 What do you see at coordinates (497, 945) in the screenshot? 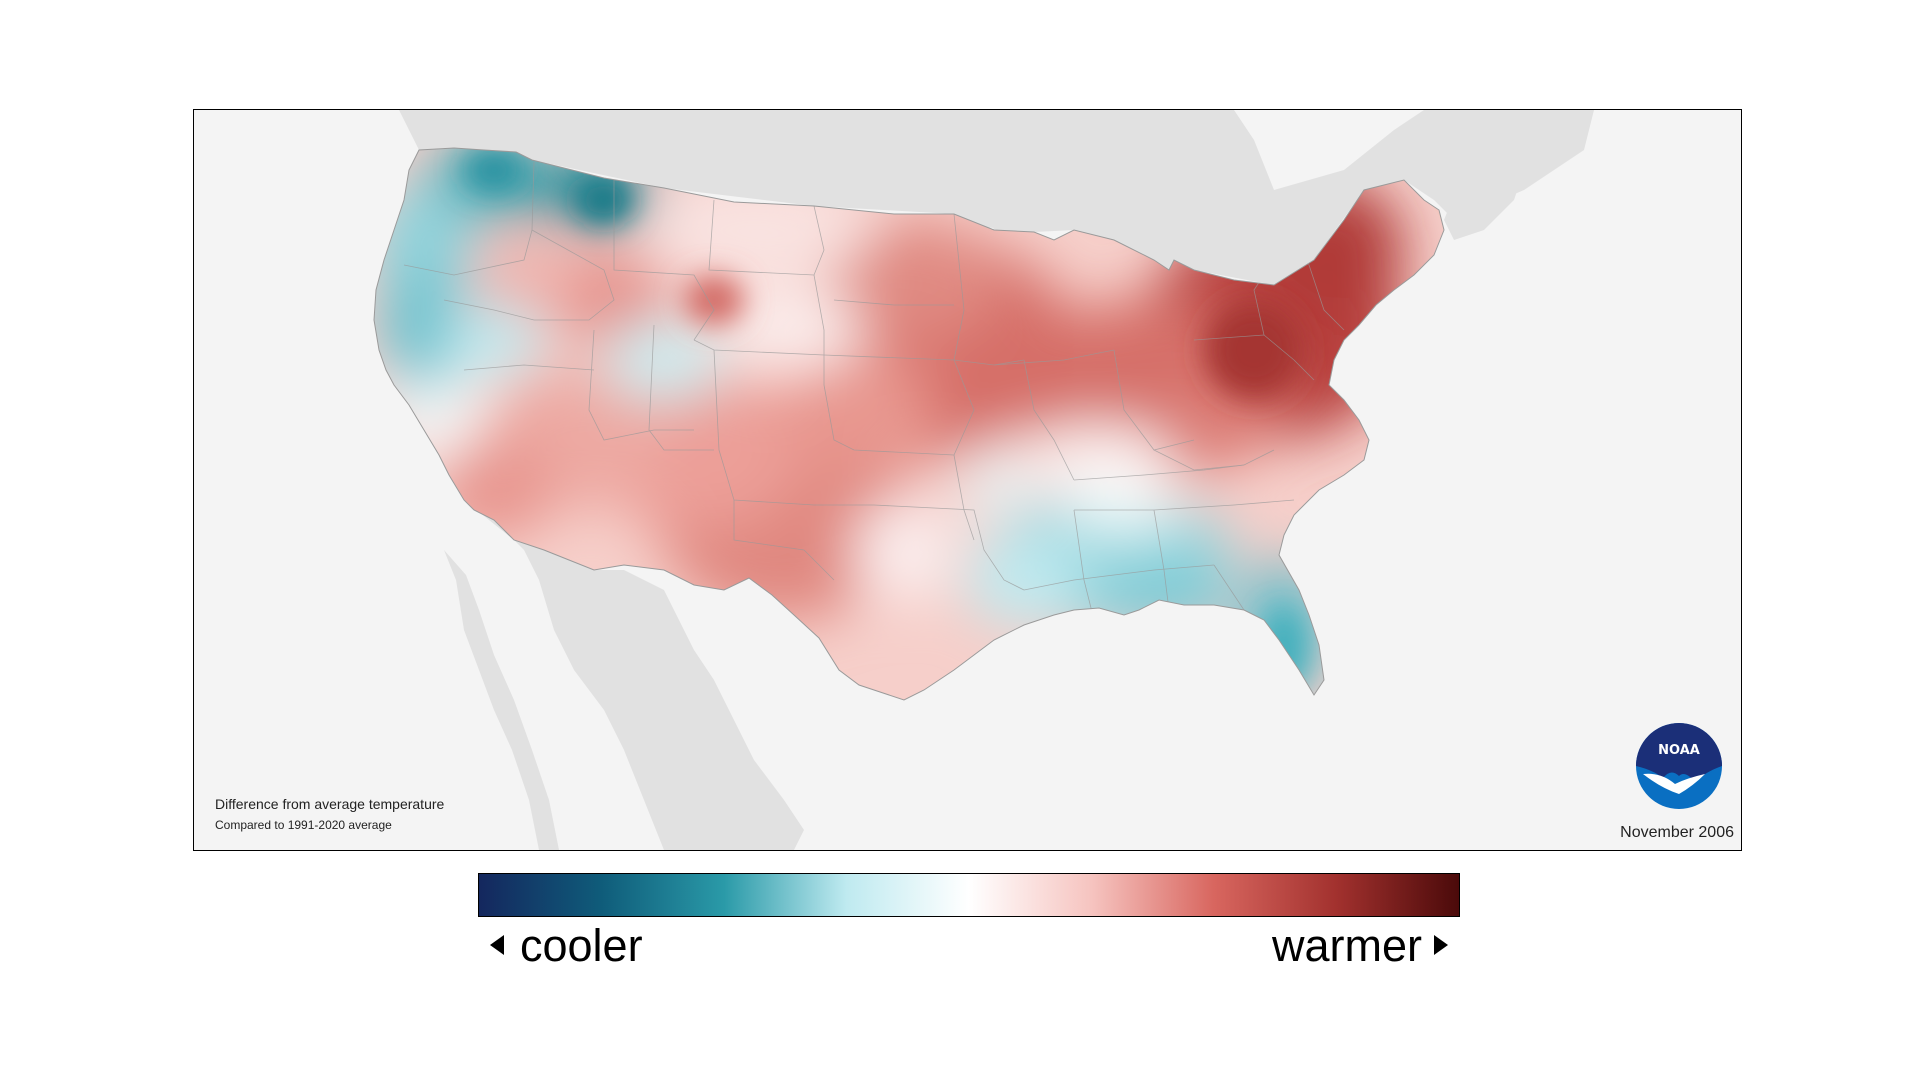
I see `left-arrow-icon` at bounding box center [497, 945].